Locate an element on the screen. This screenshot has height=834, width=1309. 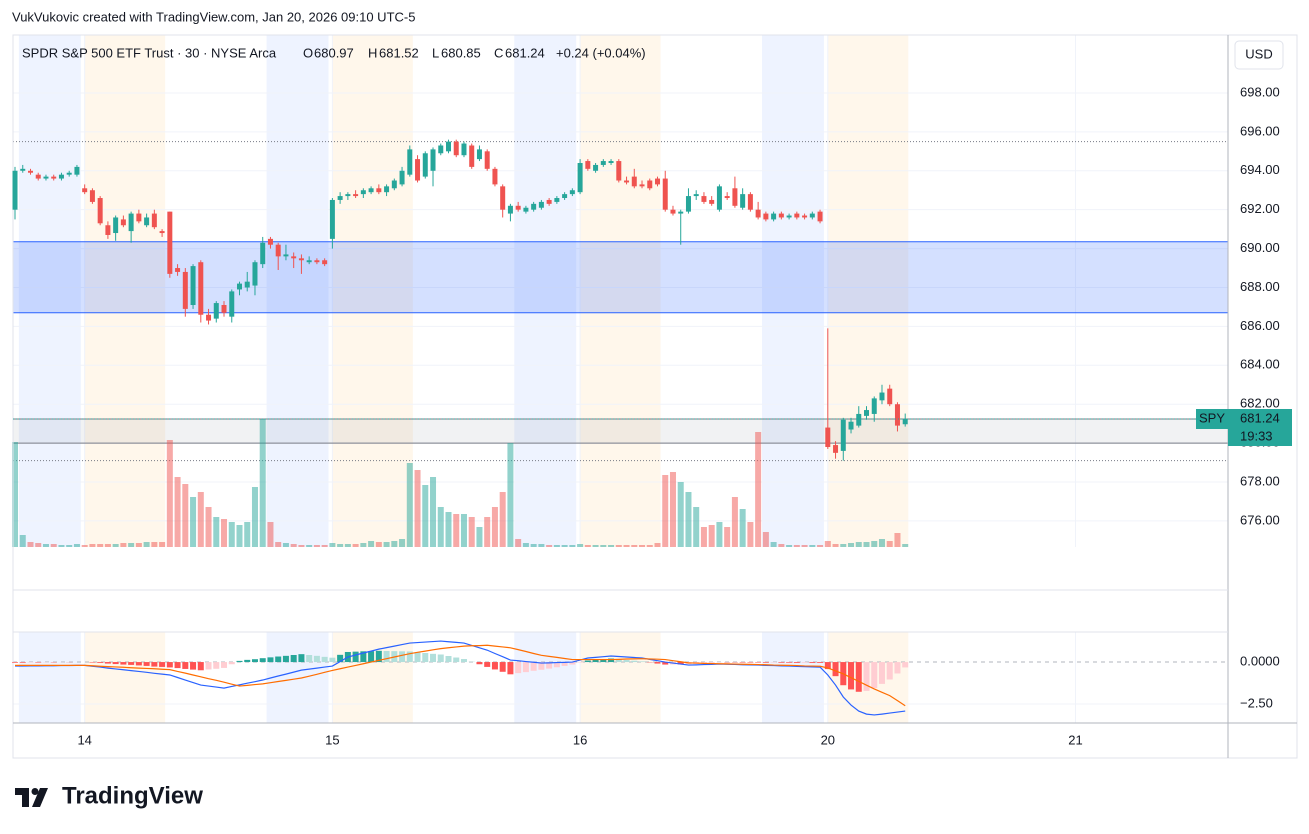
y-tick-label: 676.00 is located at coordinates (1260, 519).